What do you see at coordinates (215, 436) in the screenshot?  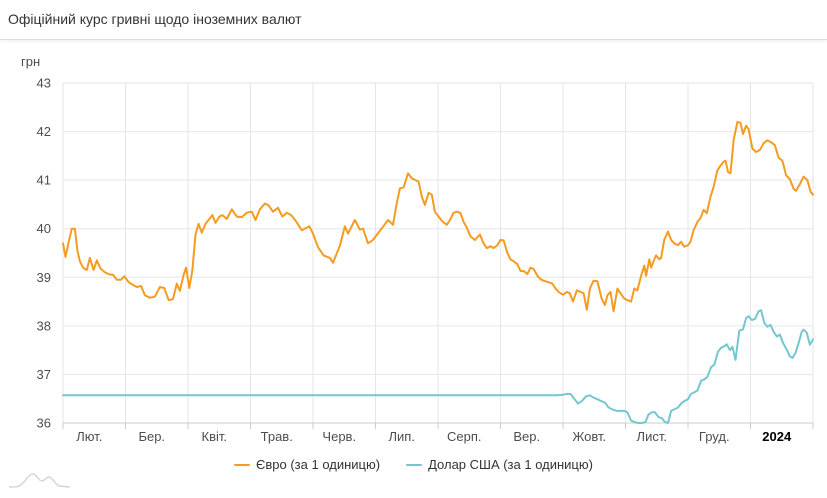 I see `x-tick-label: Квіт.` at bounding box center [215, 436].